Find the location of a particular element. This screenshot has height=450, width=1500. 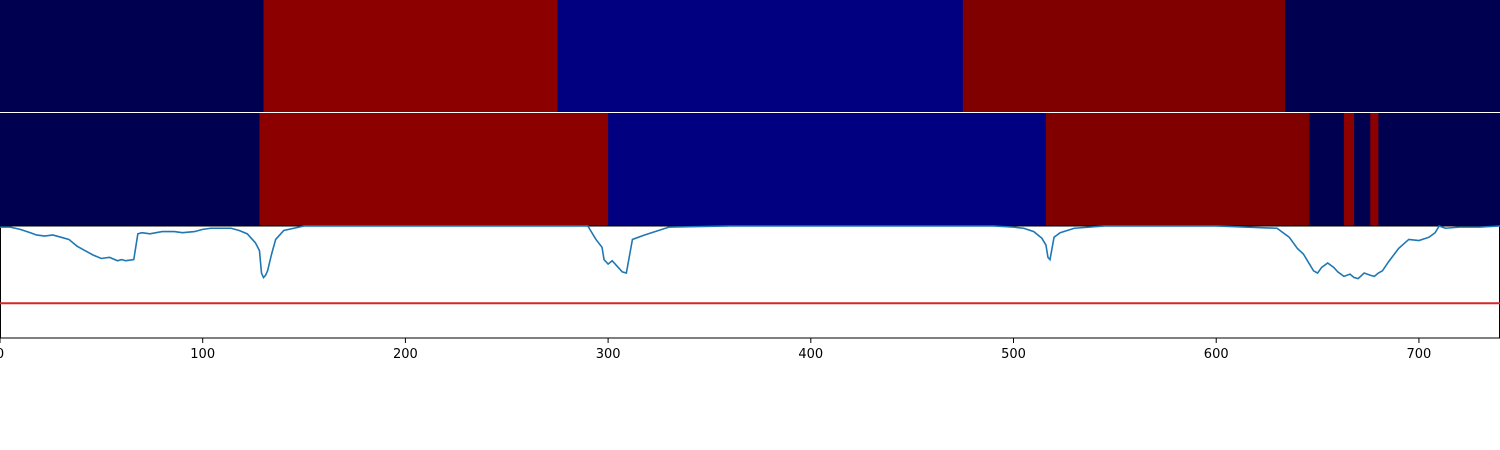

x-tick-label-200: 200 is located at coordinates (405, 354).